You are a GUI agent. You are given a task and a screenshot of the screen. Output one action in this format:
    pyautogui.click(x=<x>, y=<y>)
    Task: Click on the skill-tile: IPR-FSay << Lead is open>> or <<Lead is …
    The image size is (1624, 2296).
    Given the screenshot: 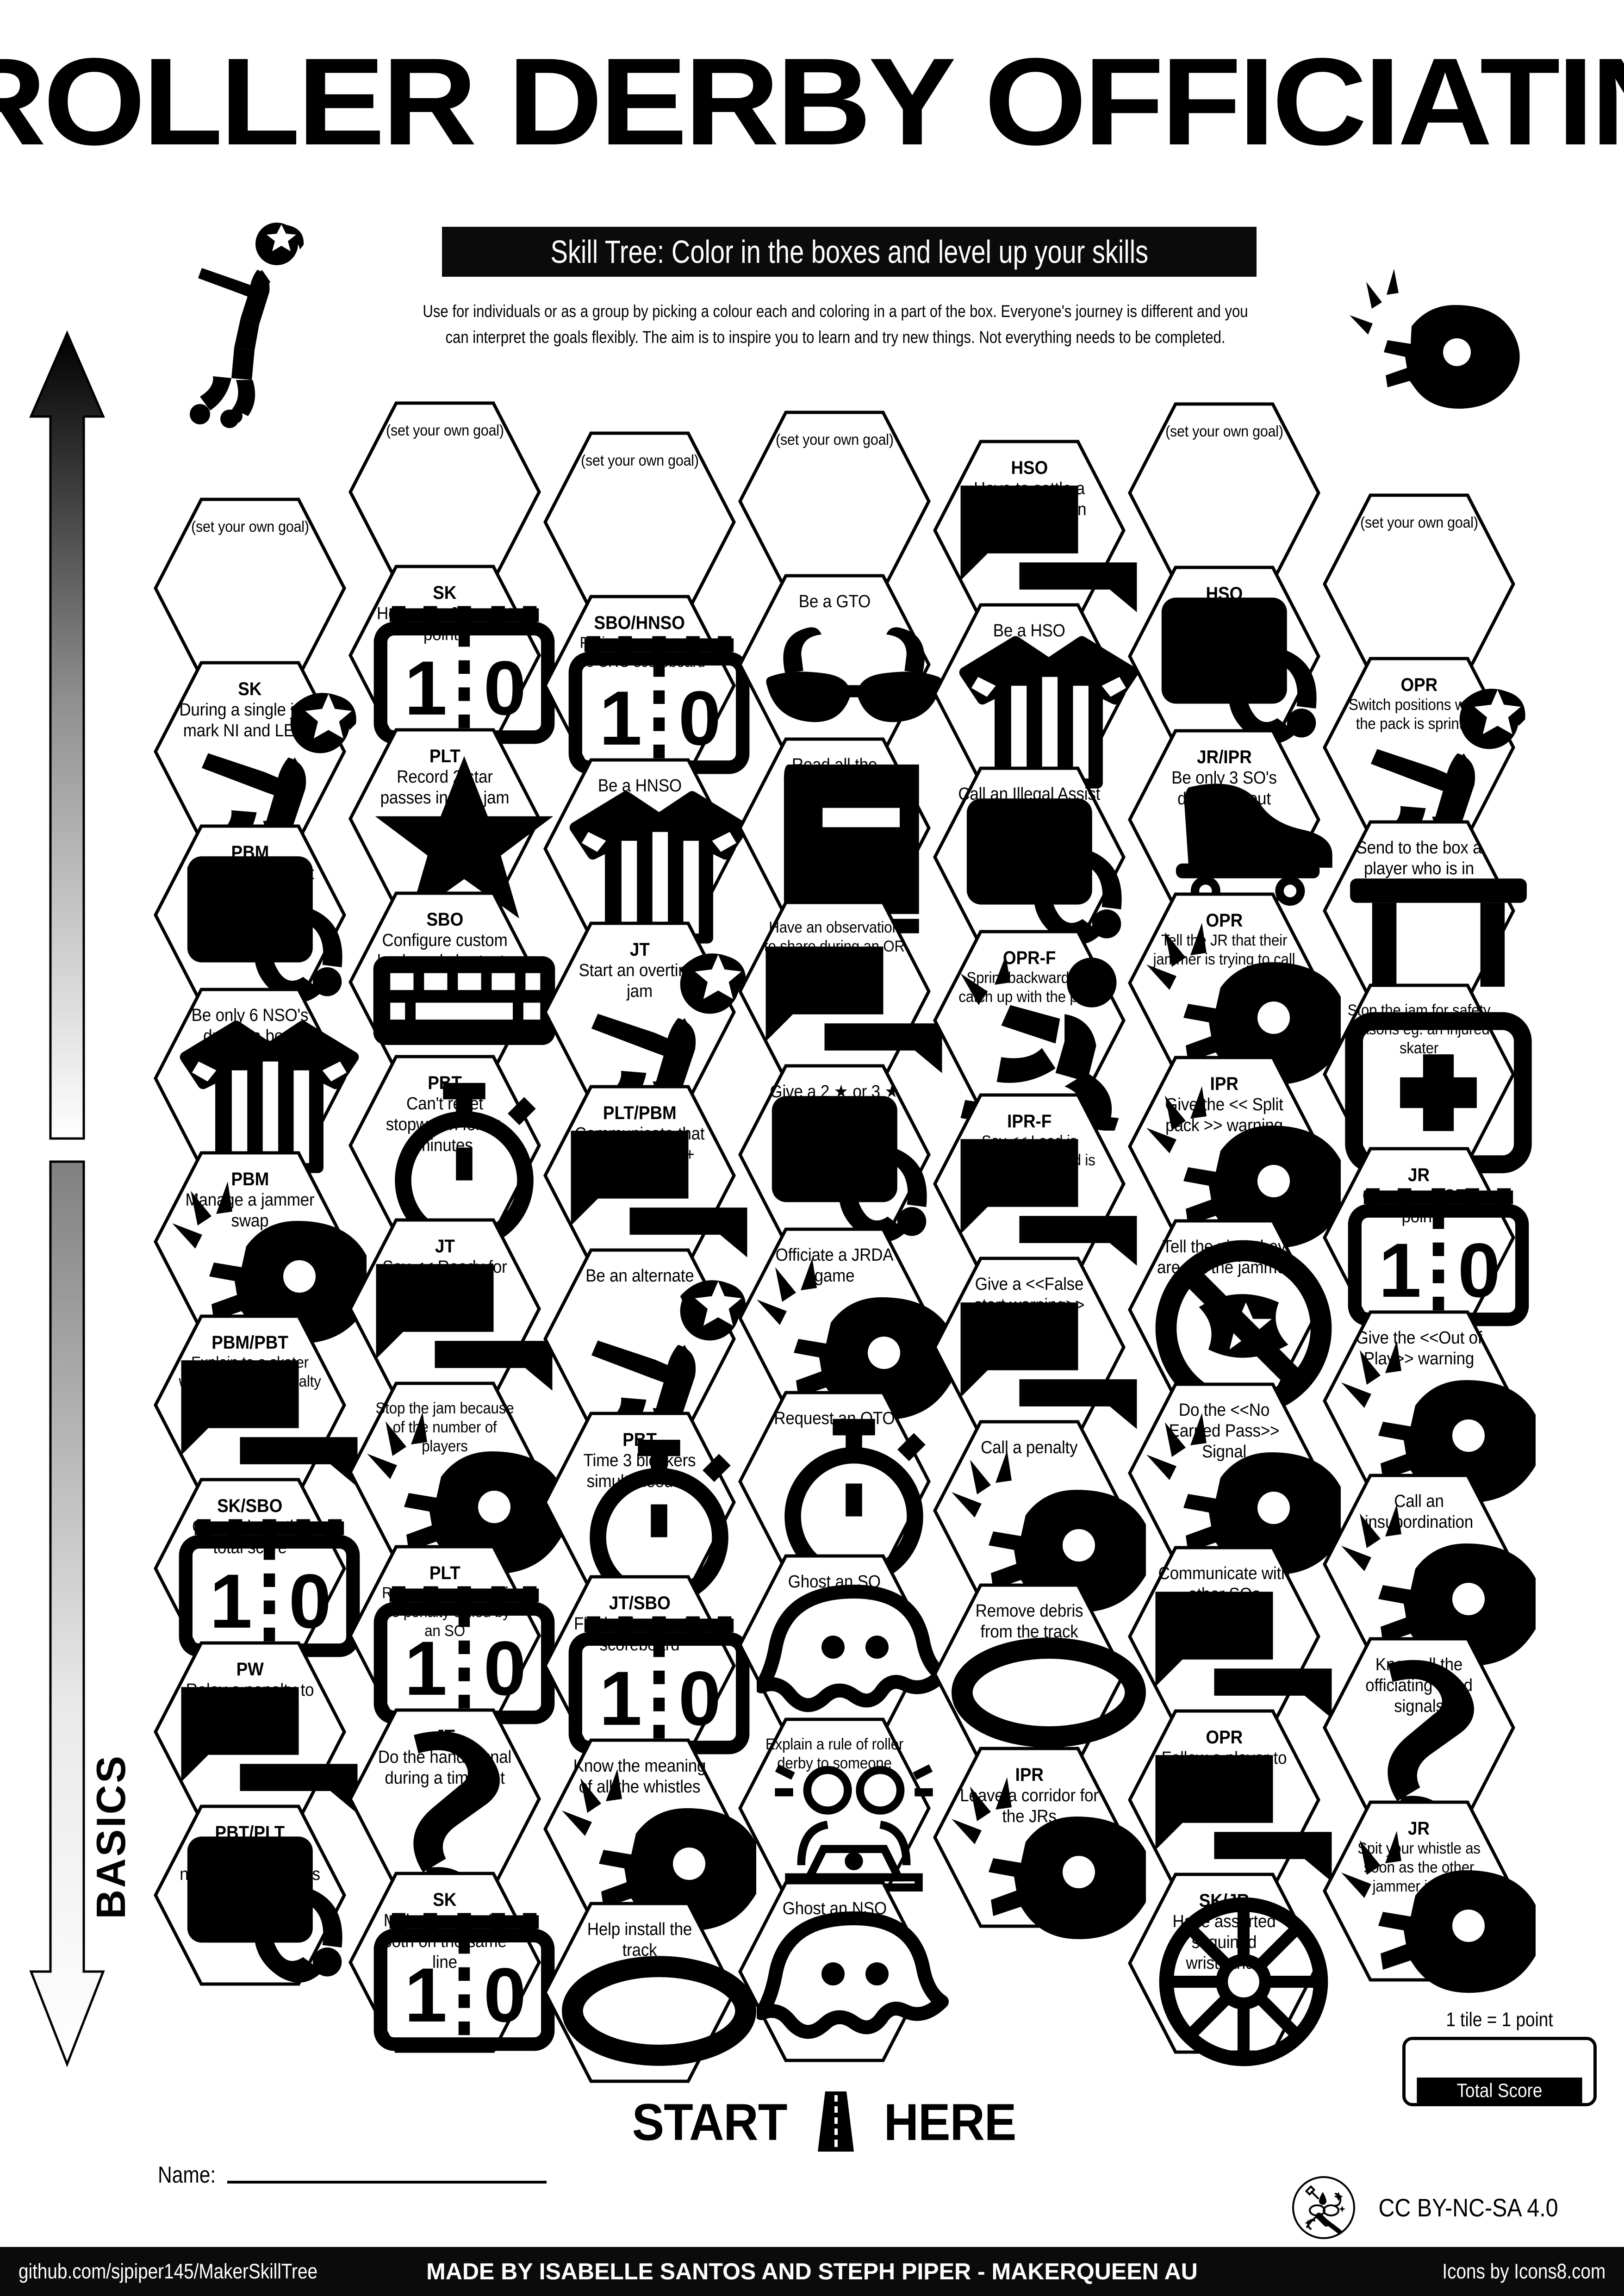 What is the action you would take?
    pyautogui.click(x=1034, y=1184)
    